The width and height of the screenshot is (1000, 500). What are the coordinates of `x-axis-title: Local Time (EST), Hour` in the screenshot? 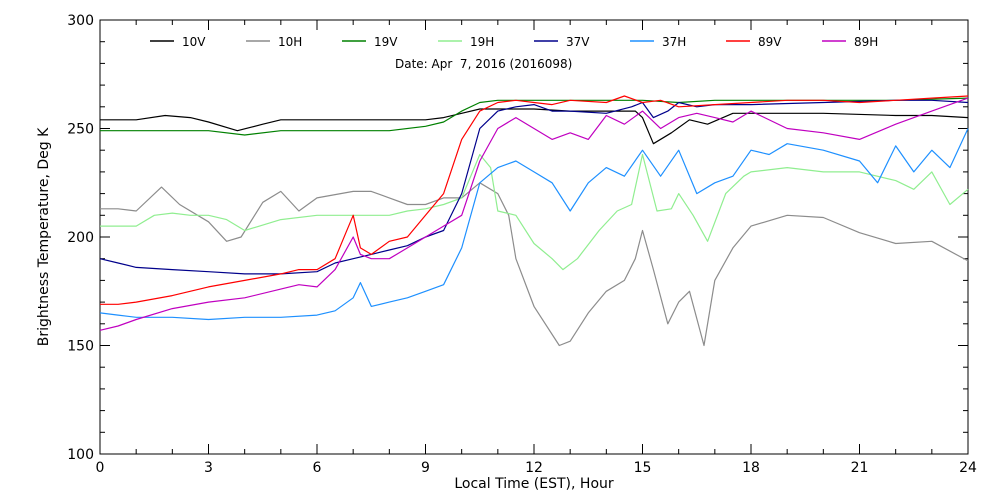 It's located at (534, 484).